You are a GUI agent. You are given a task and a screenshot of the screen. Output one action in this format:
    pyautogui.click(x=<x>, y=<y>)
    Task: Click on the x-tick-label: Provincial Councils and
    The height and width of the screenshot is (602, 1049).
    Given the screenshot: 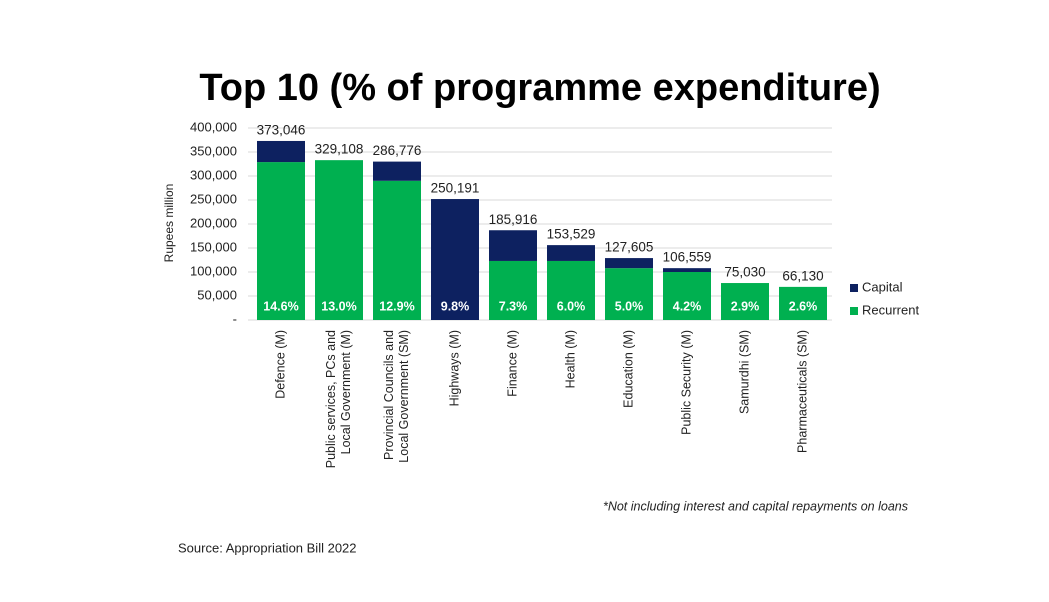 What is the action you would take?
    pyautogui.click(x=389, y=395)
    